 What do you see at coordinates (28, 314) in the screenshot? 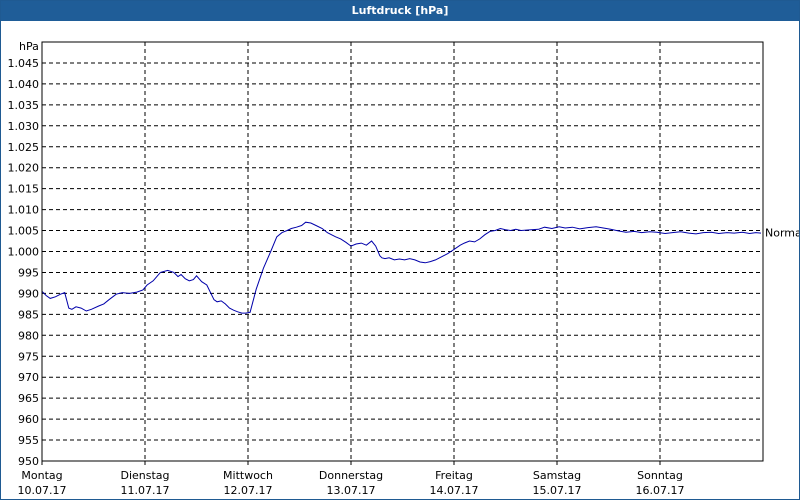
I see `y-tick-label: 985` at bounding box center [28, 314].